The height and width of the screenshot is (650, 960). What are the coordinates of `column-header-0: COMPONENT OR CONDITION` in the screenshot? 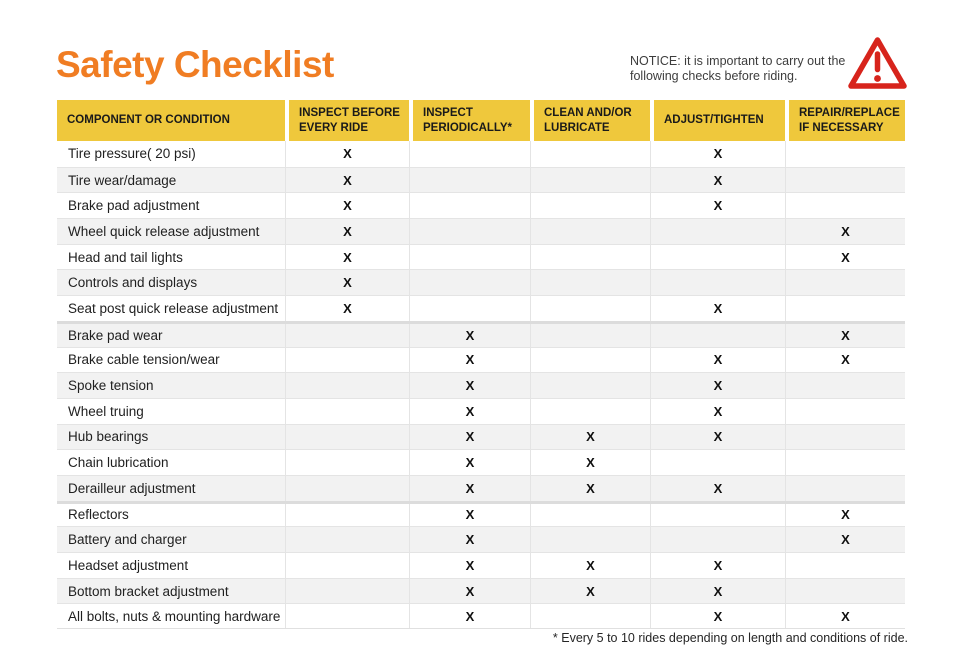 It's located at (171, 120).